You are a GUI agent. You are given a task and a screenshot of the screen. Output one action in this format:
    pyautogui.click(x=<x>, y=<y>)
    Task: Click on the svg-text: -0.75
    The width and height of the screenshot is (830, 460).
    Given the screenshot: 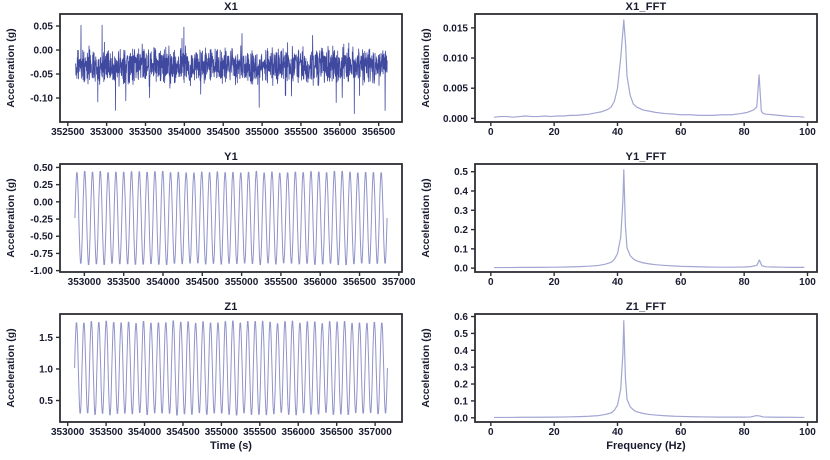 What is the action you would take?
    pyautogui.click(x=41, y=254)
    